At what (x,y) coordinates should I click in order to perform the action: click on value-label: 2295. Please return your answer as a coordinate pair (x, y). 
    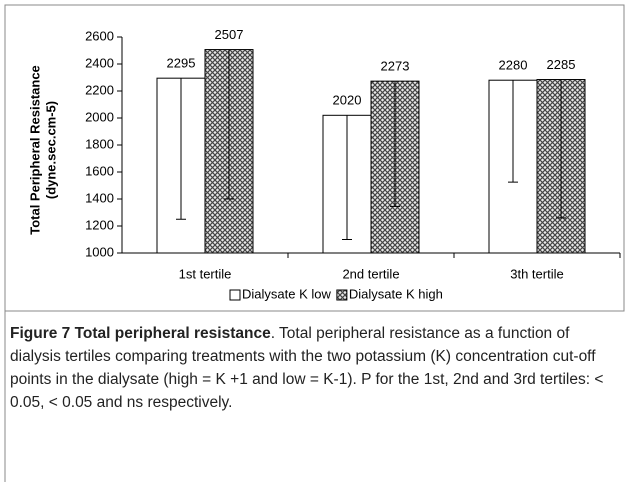
    Looking at the image, I should click on (181, 63).